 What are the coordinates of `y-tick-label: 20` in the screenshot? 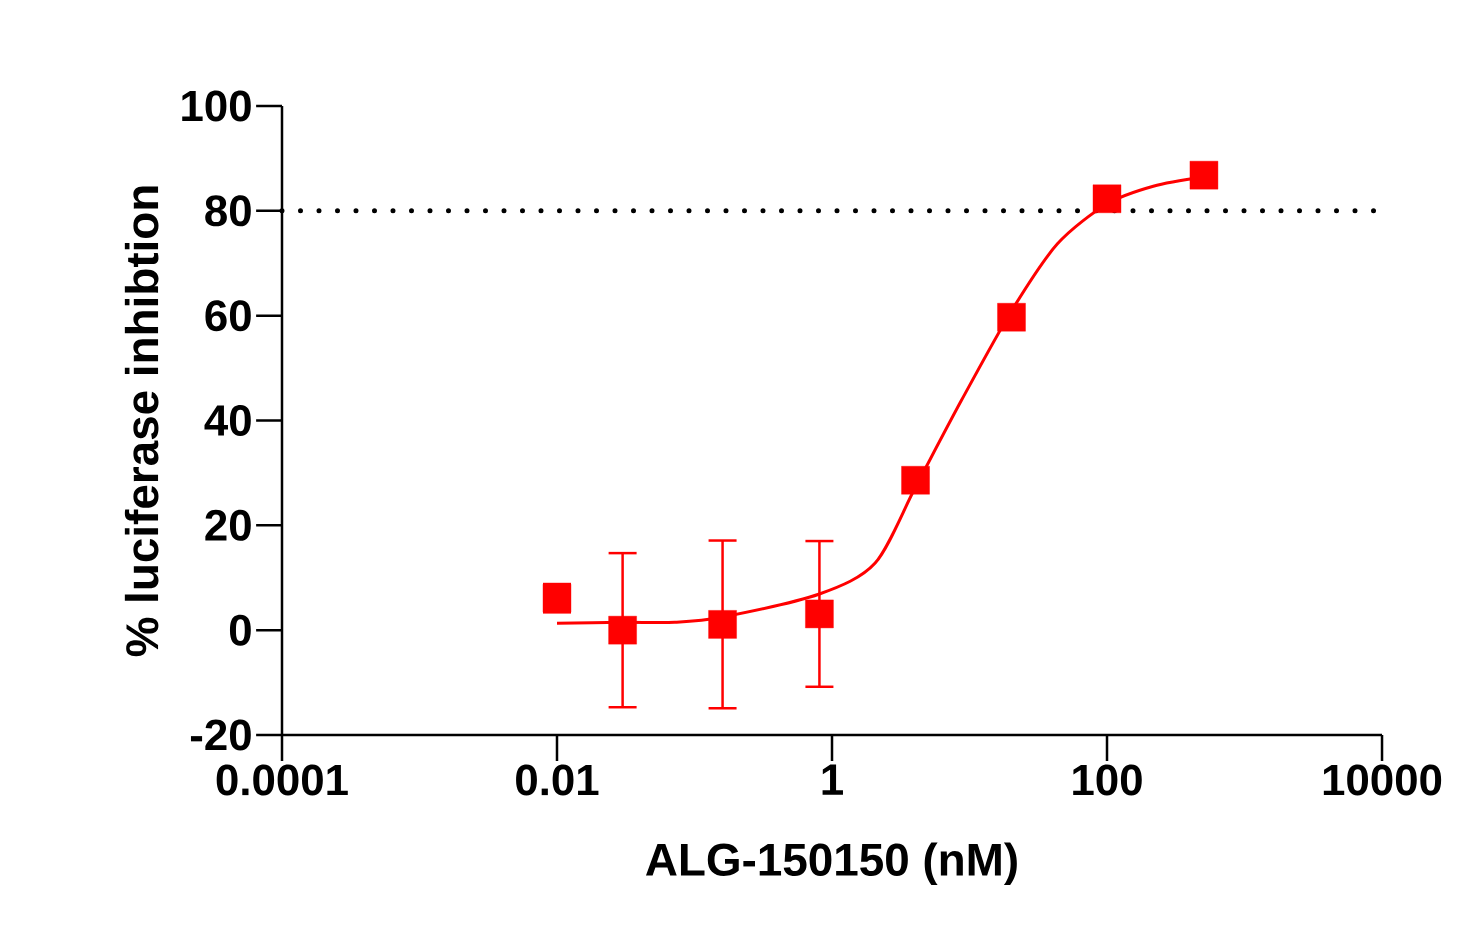 It's located at (228, 525).